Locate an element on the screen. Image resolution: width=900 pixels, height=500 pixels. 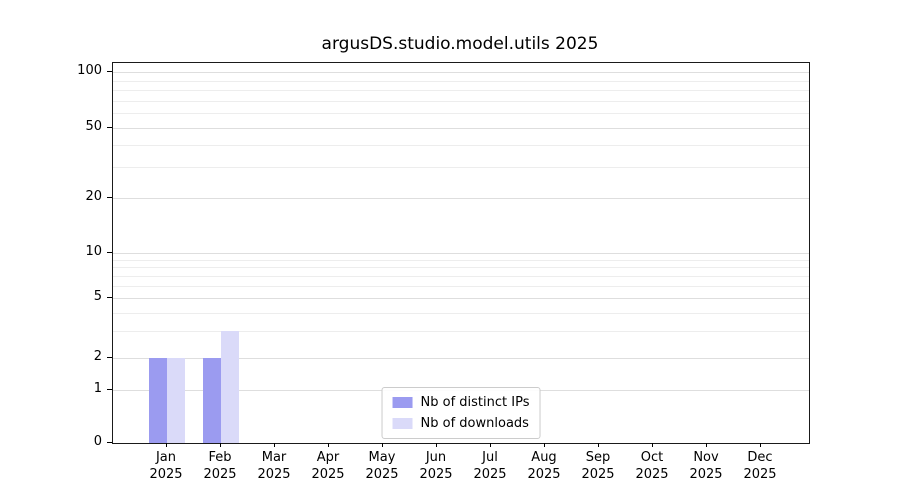
bar-jan-downloads is located at coordinates (176, 400).